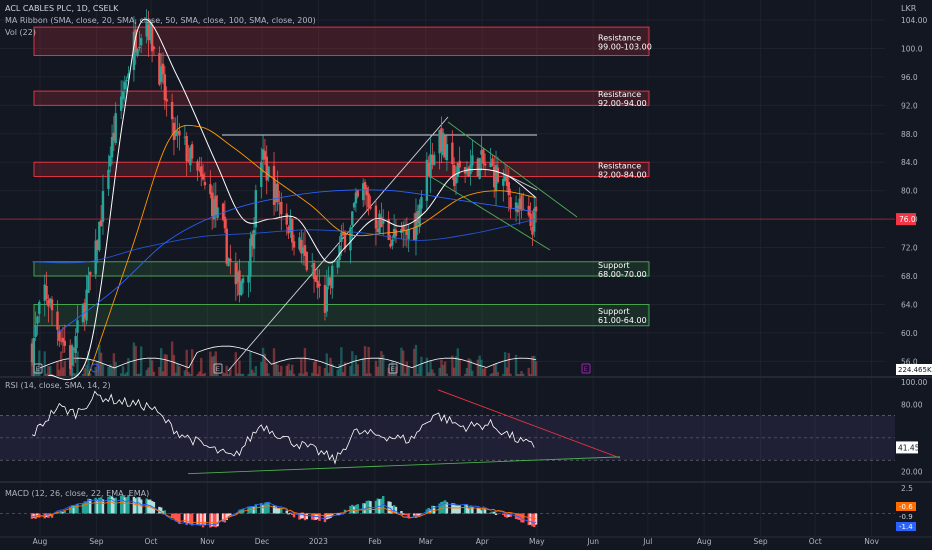 The height and width of the screenshot is (550, 932). What do you see at coordinates (58, 385) in the screenshot?
I see `rsi-legend: RSI (14, close, SMA, 14, 2)` at bounding box center [58, 385].